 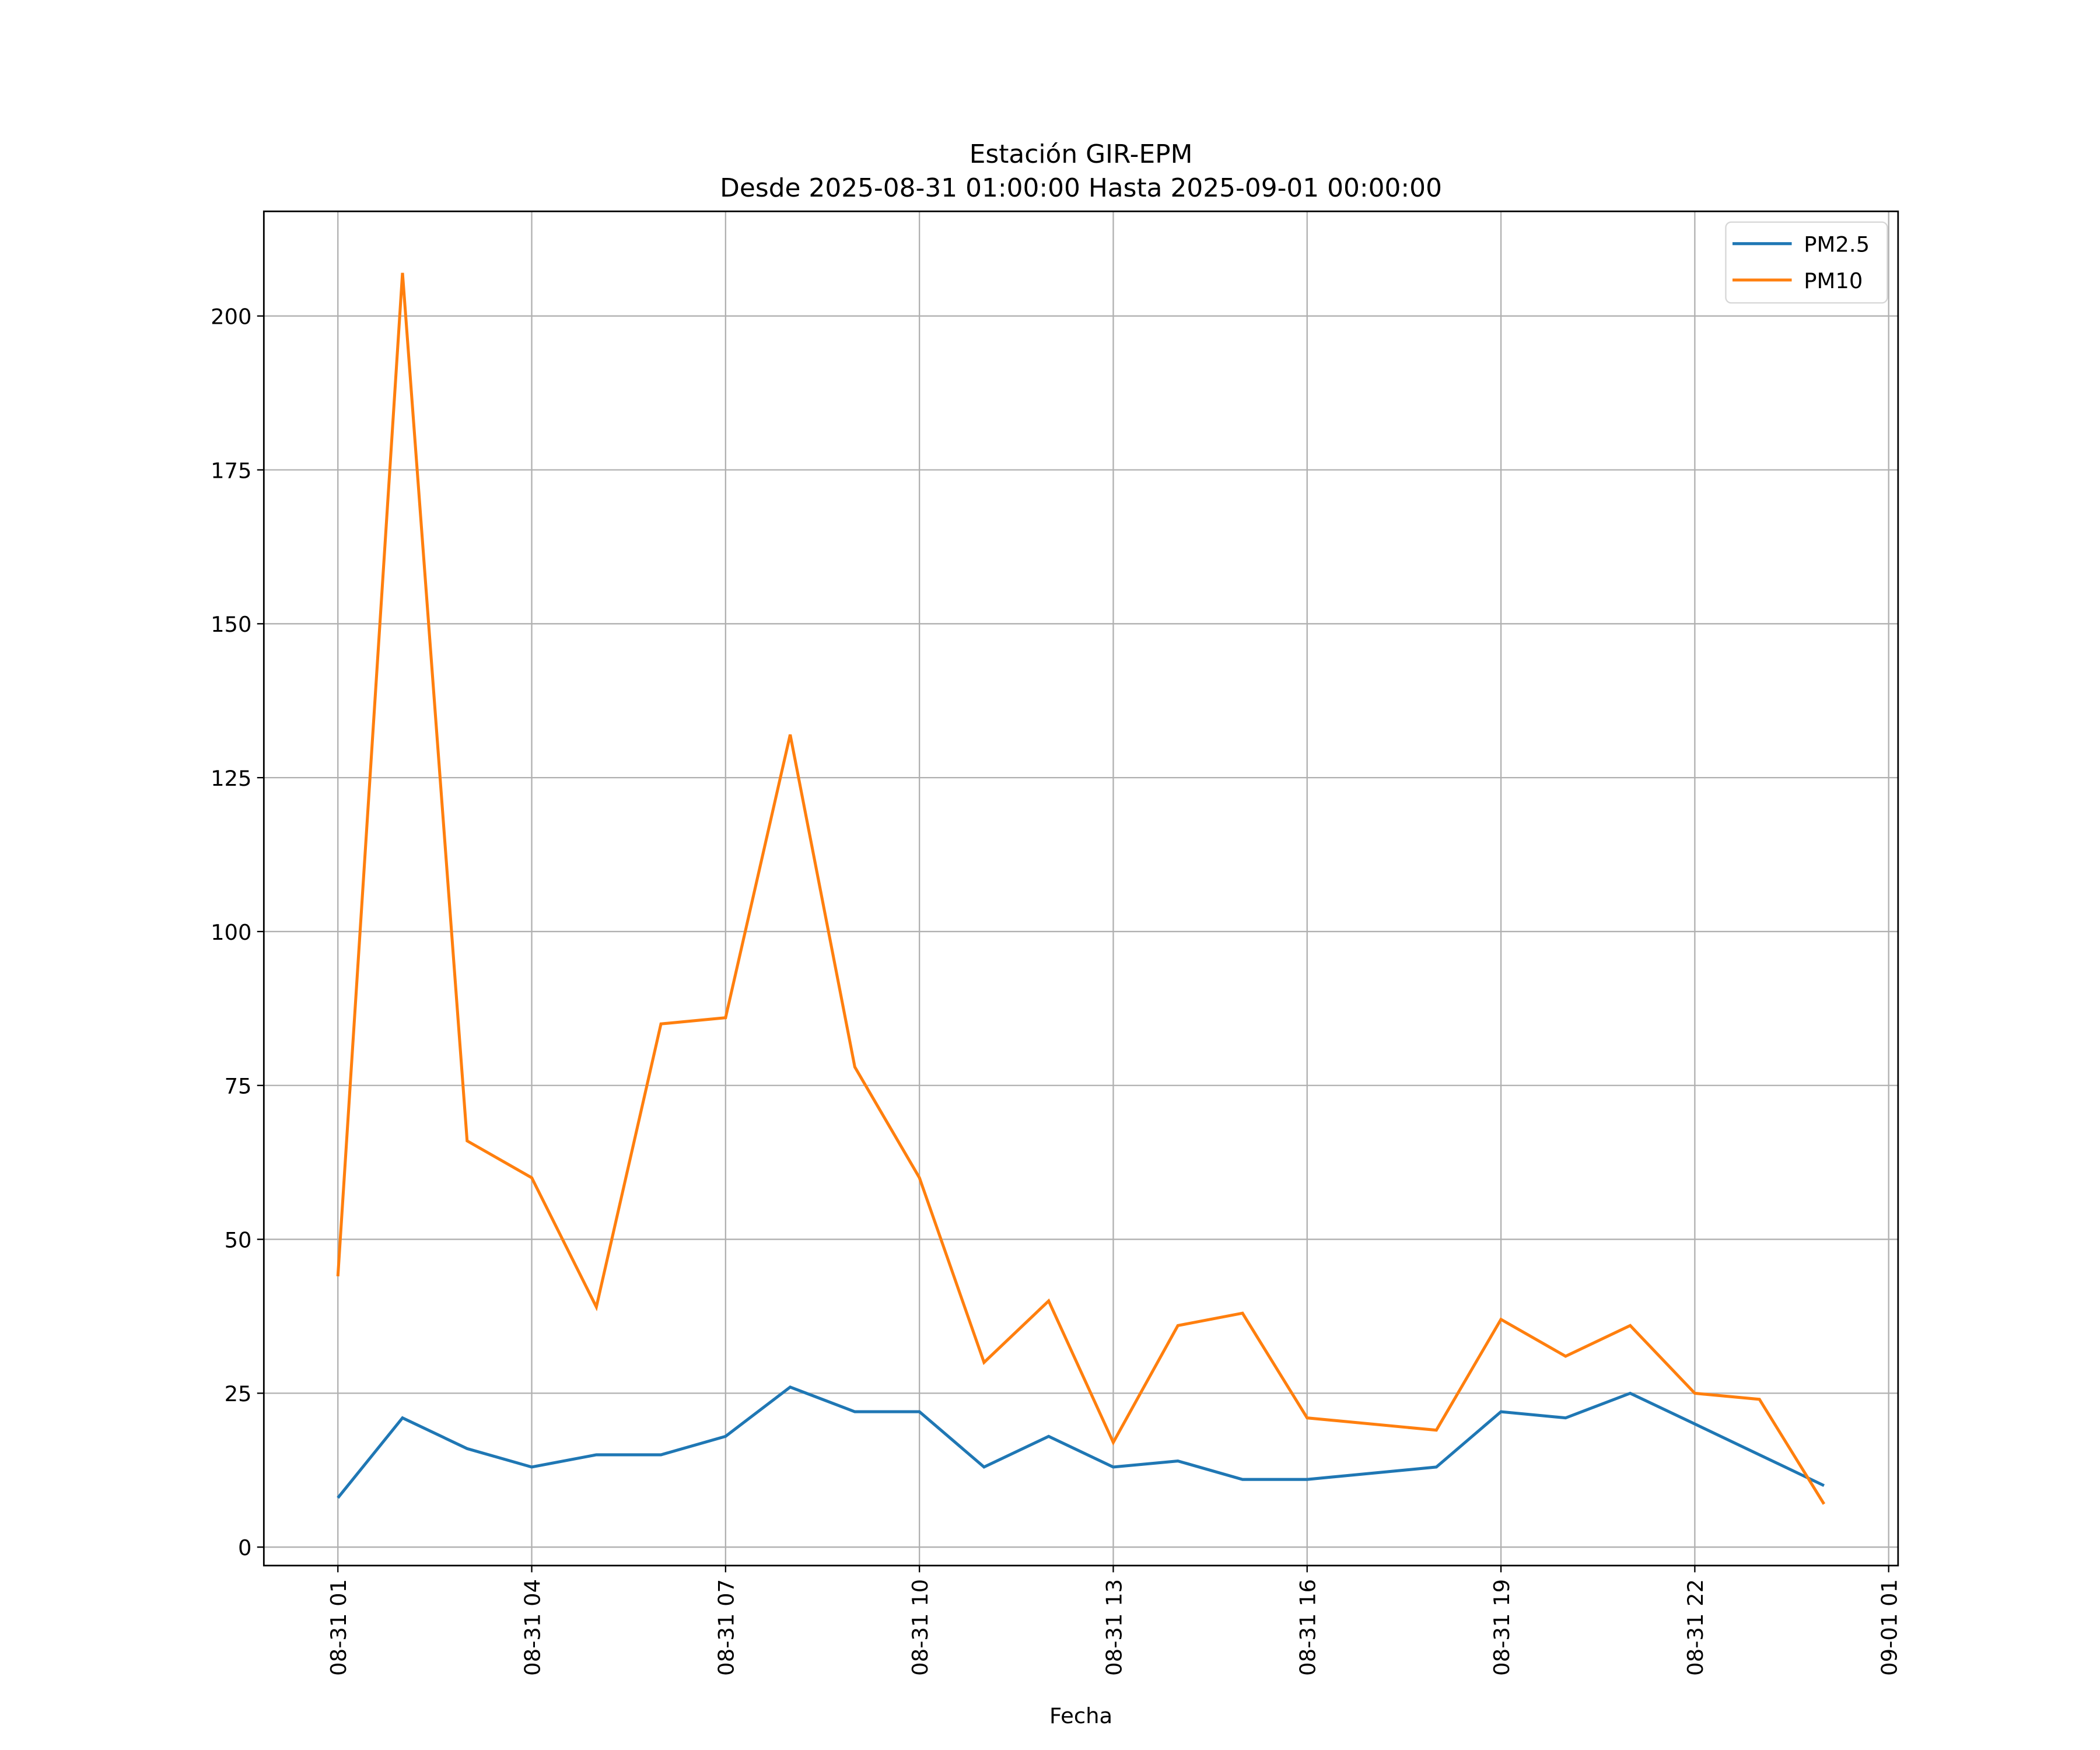 I want to click on y-tick-label: 50, so click(x=238, y=1239).